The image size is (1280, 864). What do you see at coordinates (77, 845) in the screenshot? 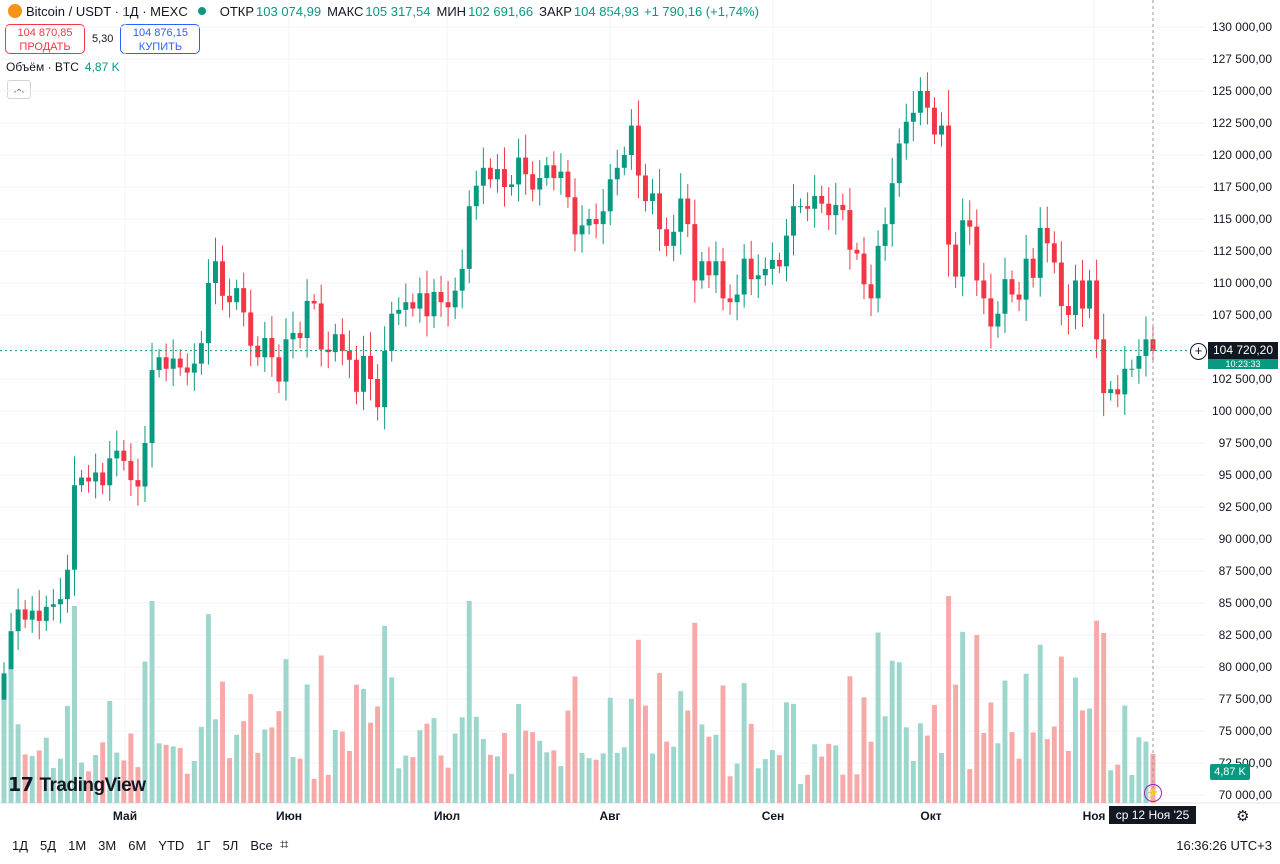
I see `range-1m: 1М` at bounding box center [77, 845].